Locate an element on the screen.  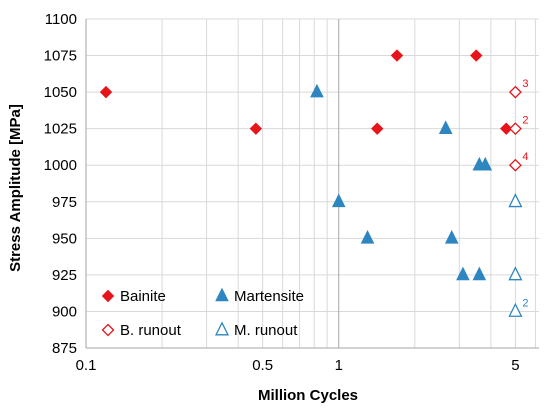
y-tick-label: 900 is located at coordinates (64, 311).